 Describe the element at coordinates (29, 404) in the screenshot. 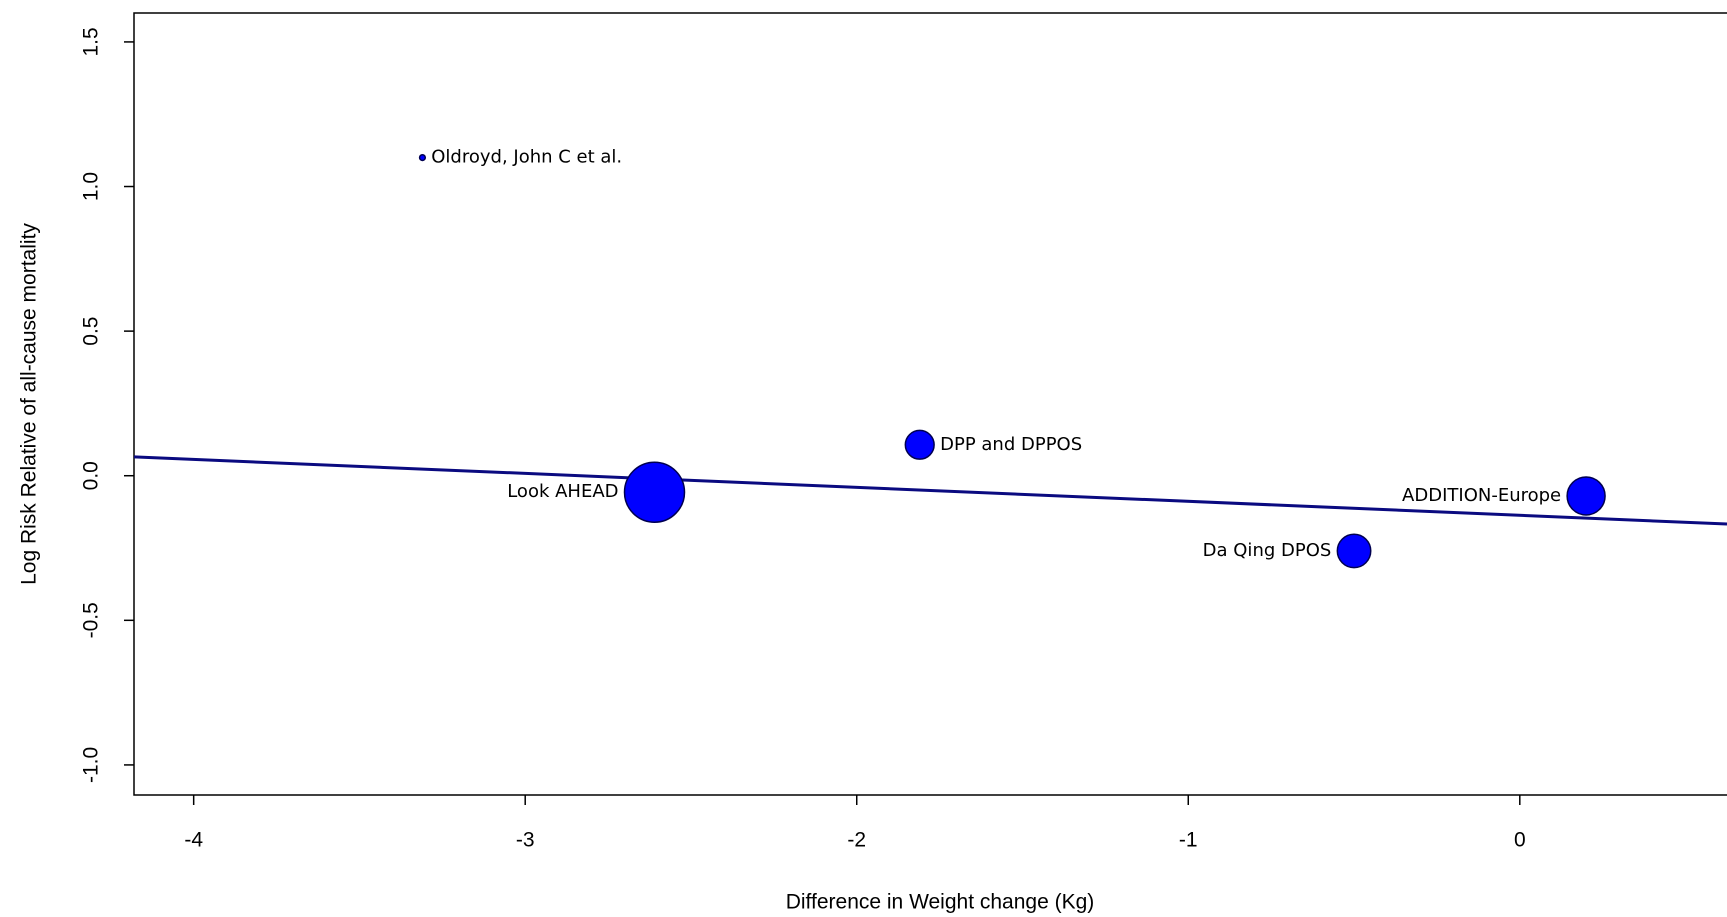

I see `y-axis-title: Log Risk Relative of all-cause mortality` at that location.